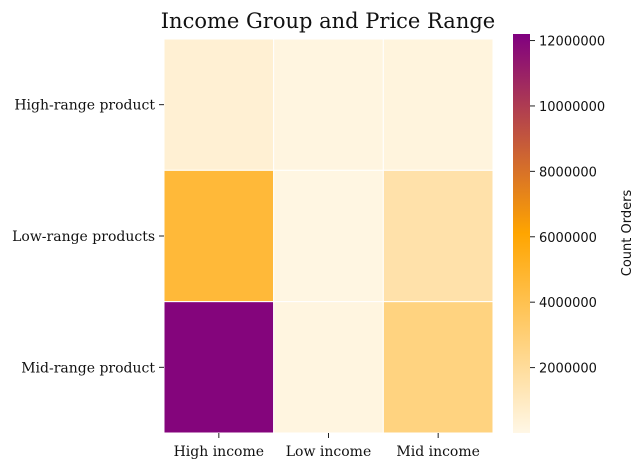 The height and width of the screenshot is (470, 643). Describe the element at coordinates (568, 238) in the screenshot. I see `colorbar-tick-label: 6000000` at that location.